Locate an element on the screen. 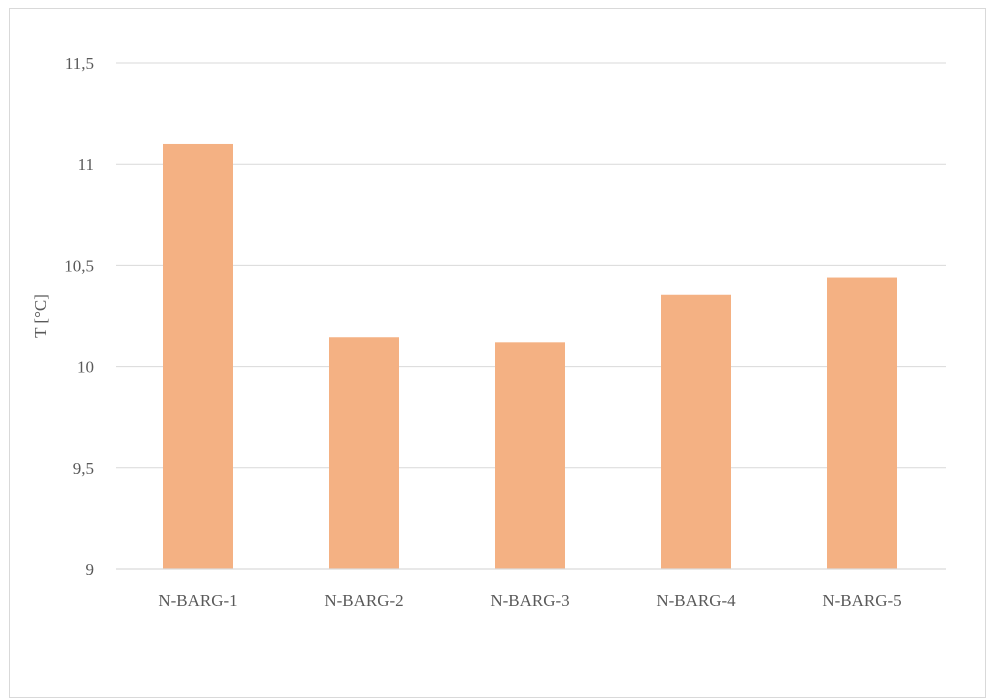  y-tick-label: 10,5 is located at coordinates (79, 265).